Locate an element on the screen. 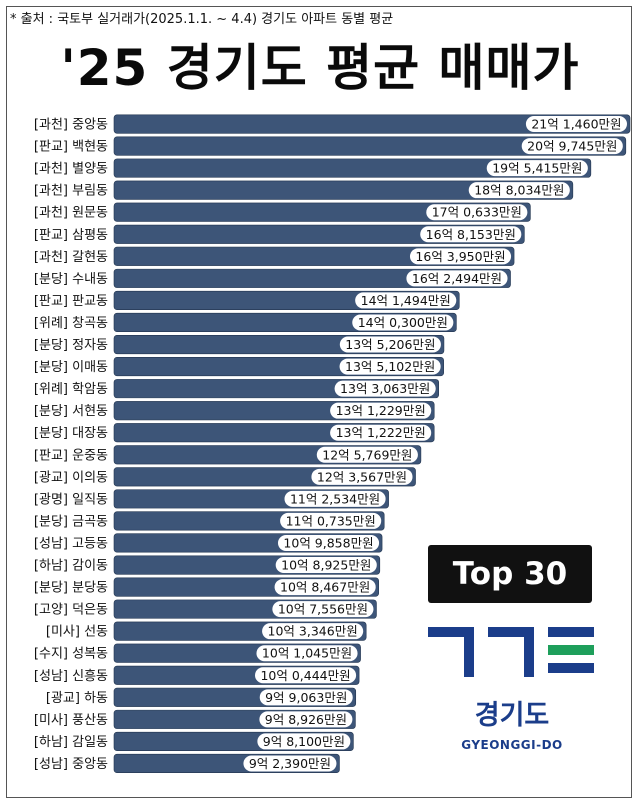 The width and height of the screenshot is (640, 805). value-label: 13억 5,206만원 is located at coordinates (390, 344).